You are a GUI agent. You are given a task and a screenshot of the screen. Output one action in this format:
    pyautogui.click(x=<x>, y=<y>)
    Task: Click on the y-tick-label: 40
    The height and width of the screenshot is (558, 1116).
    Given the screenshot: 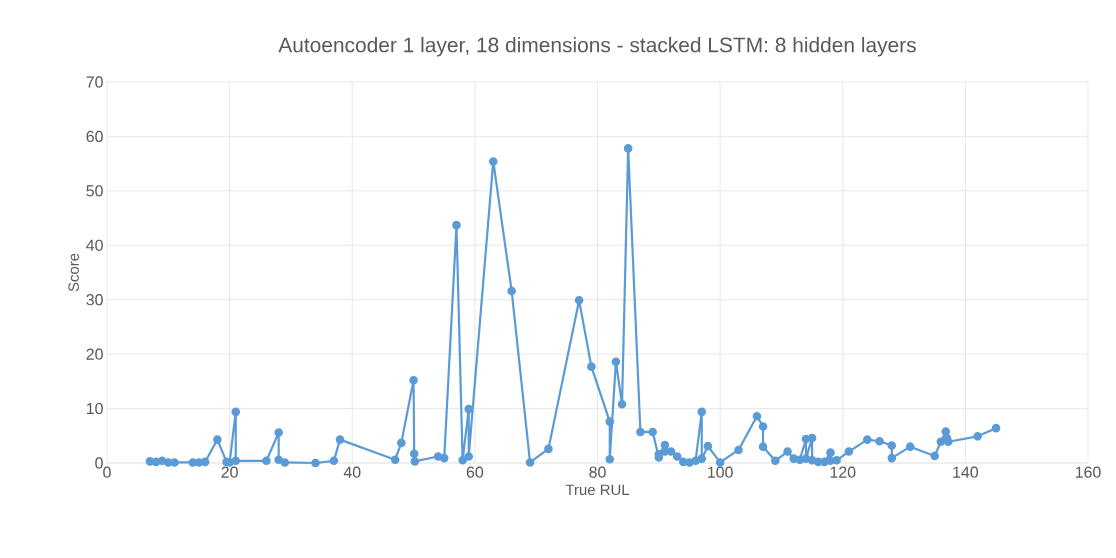 What is the action you would take?
    pyautogui.click(x=94, y=245)
    